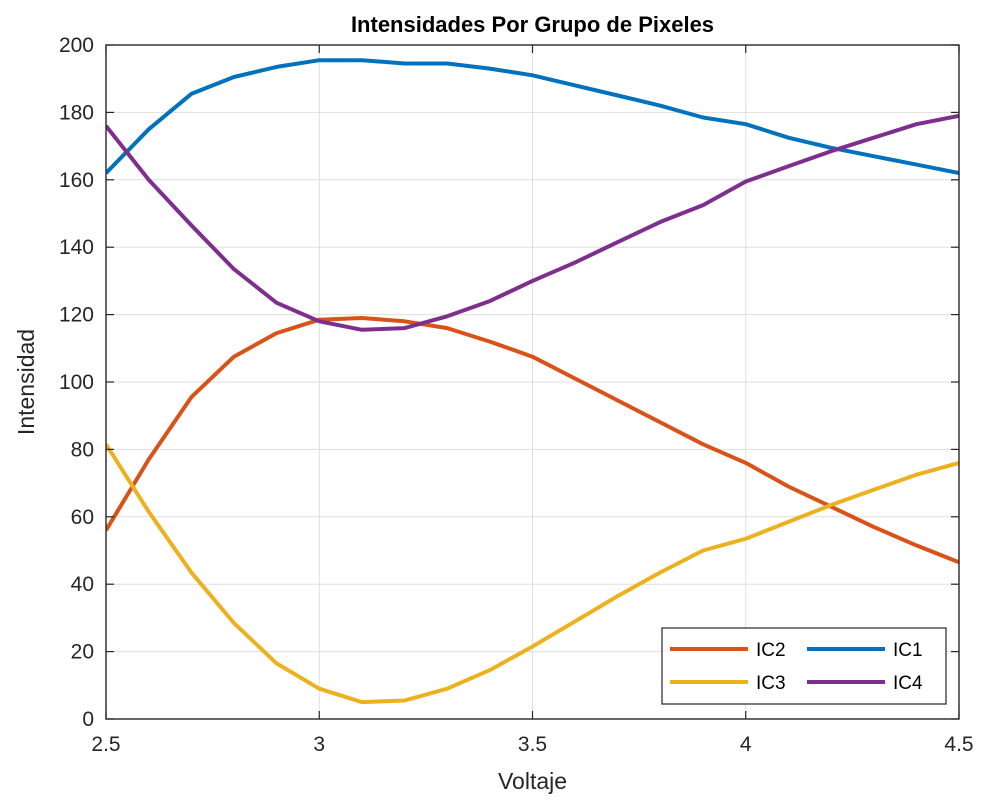  I want to click on legend-label-ic2: IC2, so click(771, 650).